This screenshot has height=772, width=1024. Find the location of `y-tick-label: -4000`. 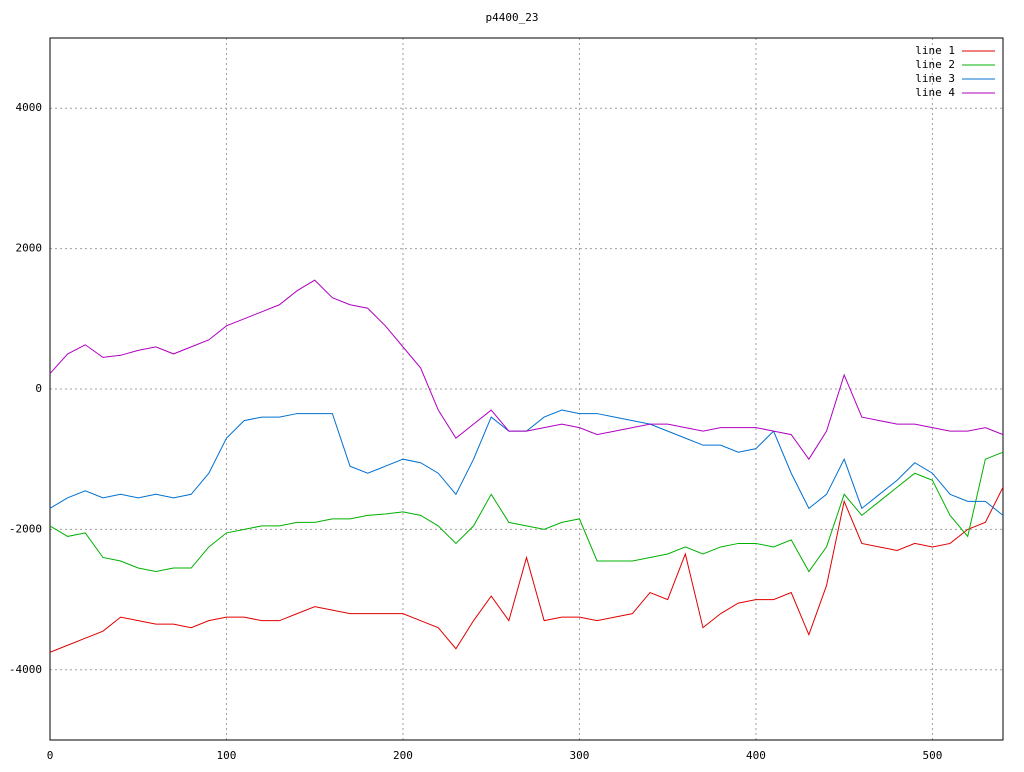

y-tick-label: -4000 is located at coordinates (25, 669).